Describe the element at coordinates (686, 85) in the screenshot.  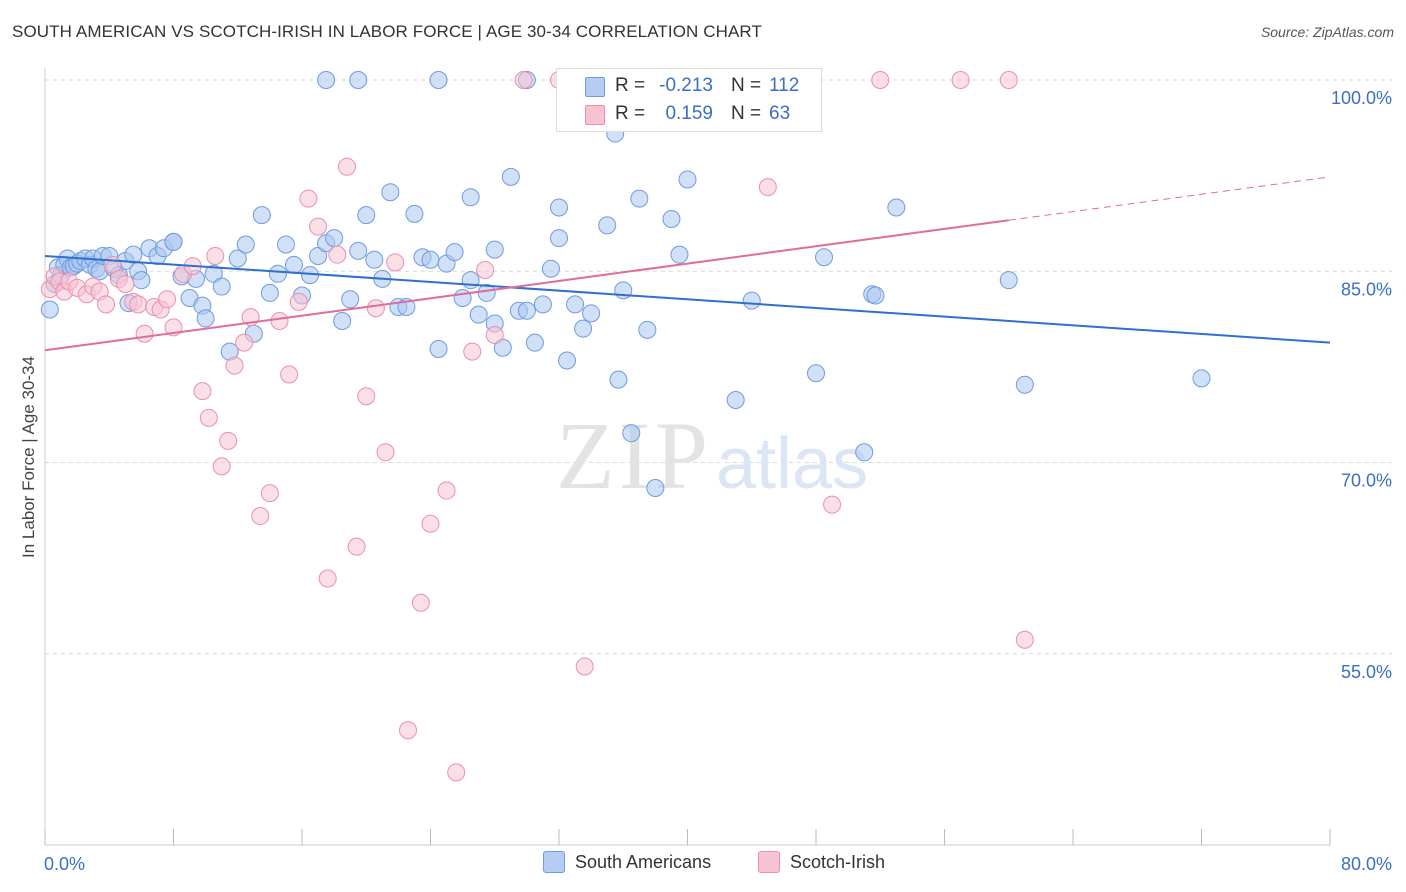
I see `stats-r-value: -0.213` at that location.